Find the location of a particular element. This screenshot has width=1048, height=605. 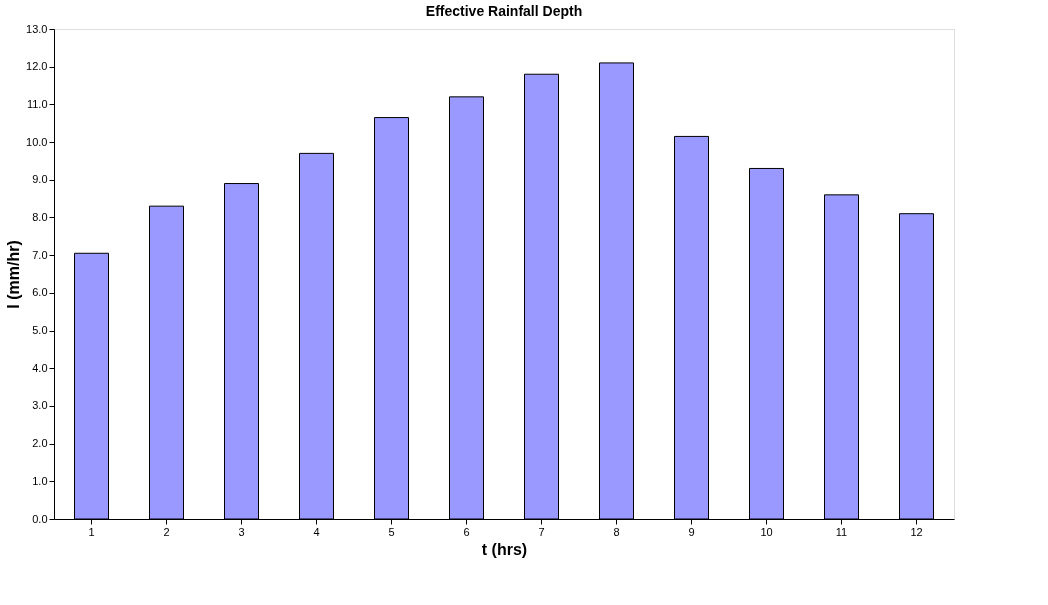

x-tick-label: 4 is located at coordinates (316, 531).